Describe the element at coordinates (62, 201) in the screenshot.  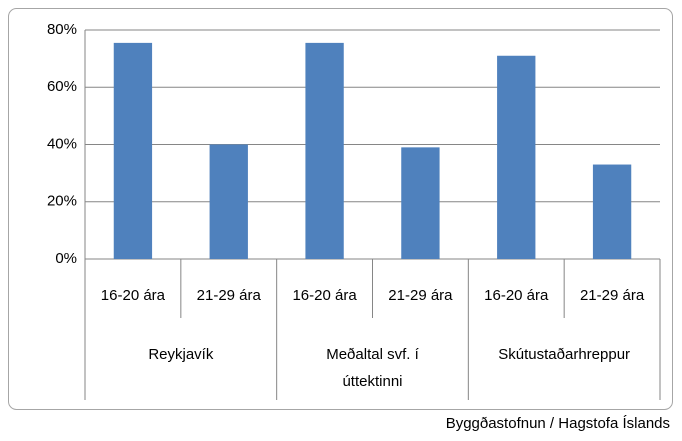
I see `y-tick-label: 20%` at that location.